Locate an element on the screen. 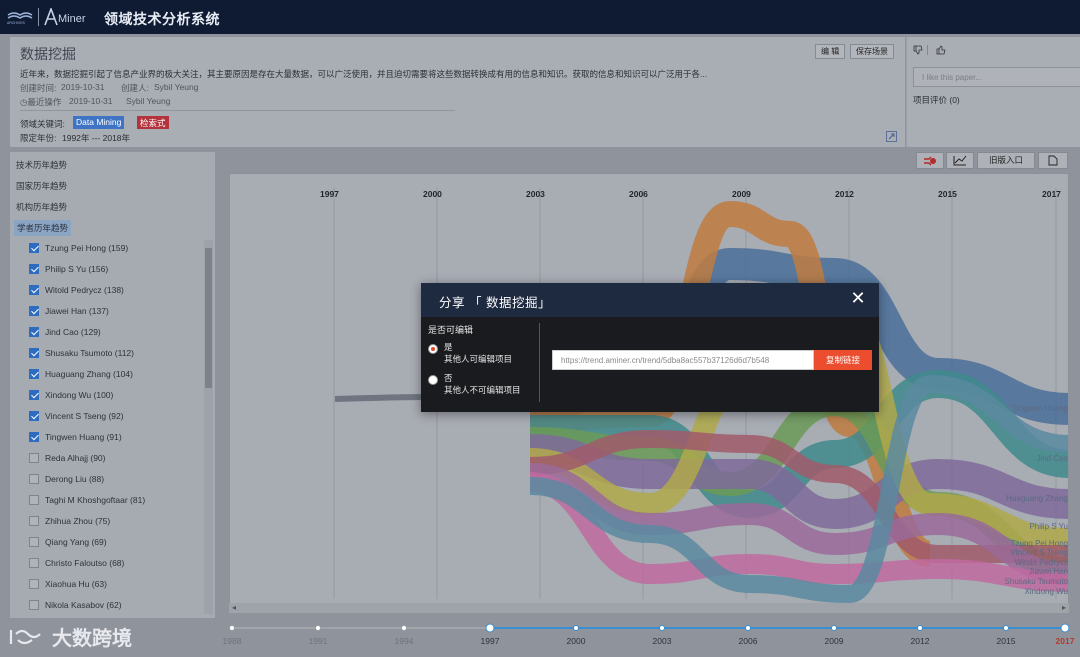 The width and height of the screenshot is (1080, 657). scholar-item: Christo Faloutso (68) is located at coordinates (76, 563).